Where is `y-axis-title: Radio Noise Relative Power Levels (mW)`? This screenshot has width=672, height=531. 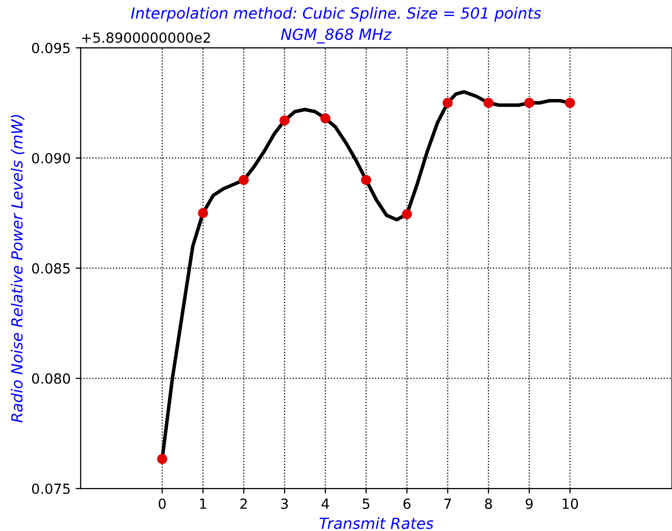
y-axis-title: Radio Noise Relative Power Levels (mW) is located at coordinates (17, 268).